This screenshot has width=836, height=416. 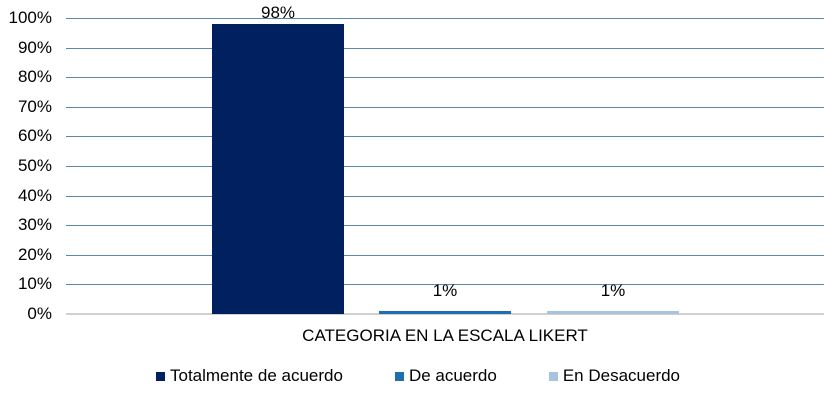 I want to click on y-tick-label: 10%, so click(x=34, y=284).